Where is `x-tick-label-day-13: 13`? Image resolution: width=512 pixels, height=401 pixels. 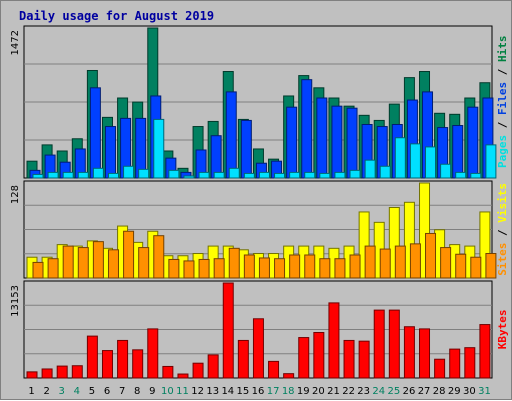 x-tick-label-day-13: 13 is located at coordinates (212, 391).